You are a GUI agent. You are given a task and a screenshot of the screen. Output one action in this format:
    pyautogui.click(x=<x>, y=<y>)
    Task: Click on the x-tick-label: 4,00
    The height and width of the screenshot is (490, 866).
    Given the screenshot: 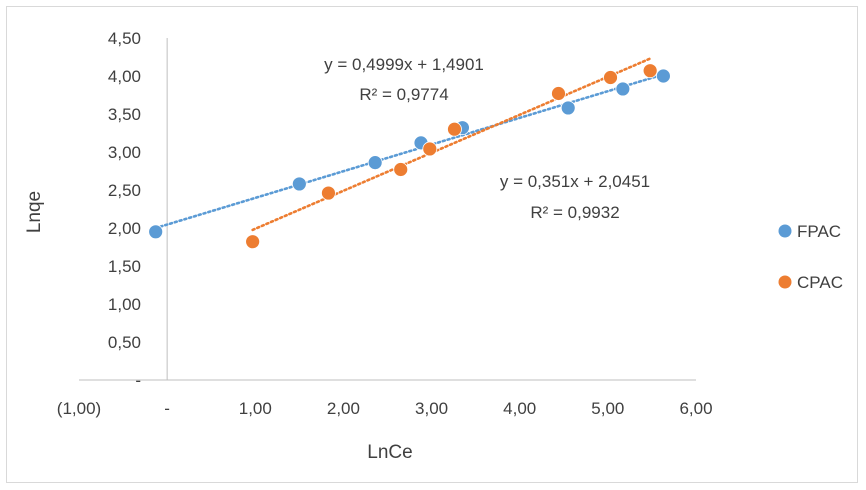 What is the action you would take?
    pyautogui.click(x=519, y=408)
    